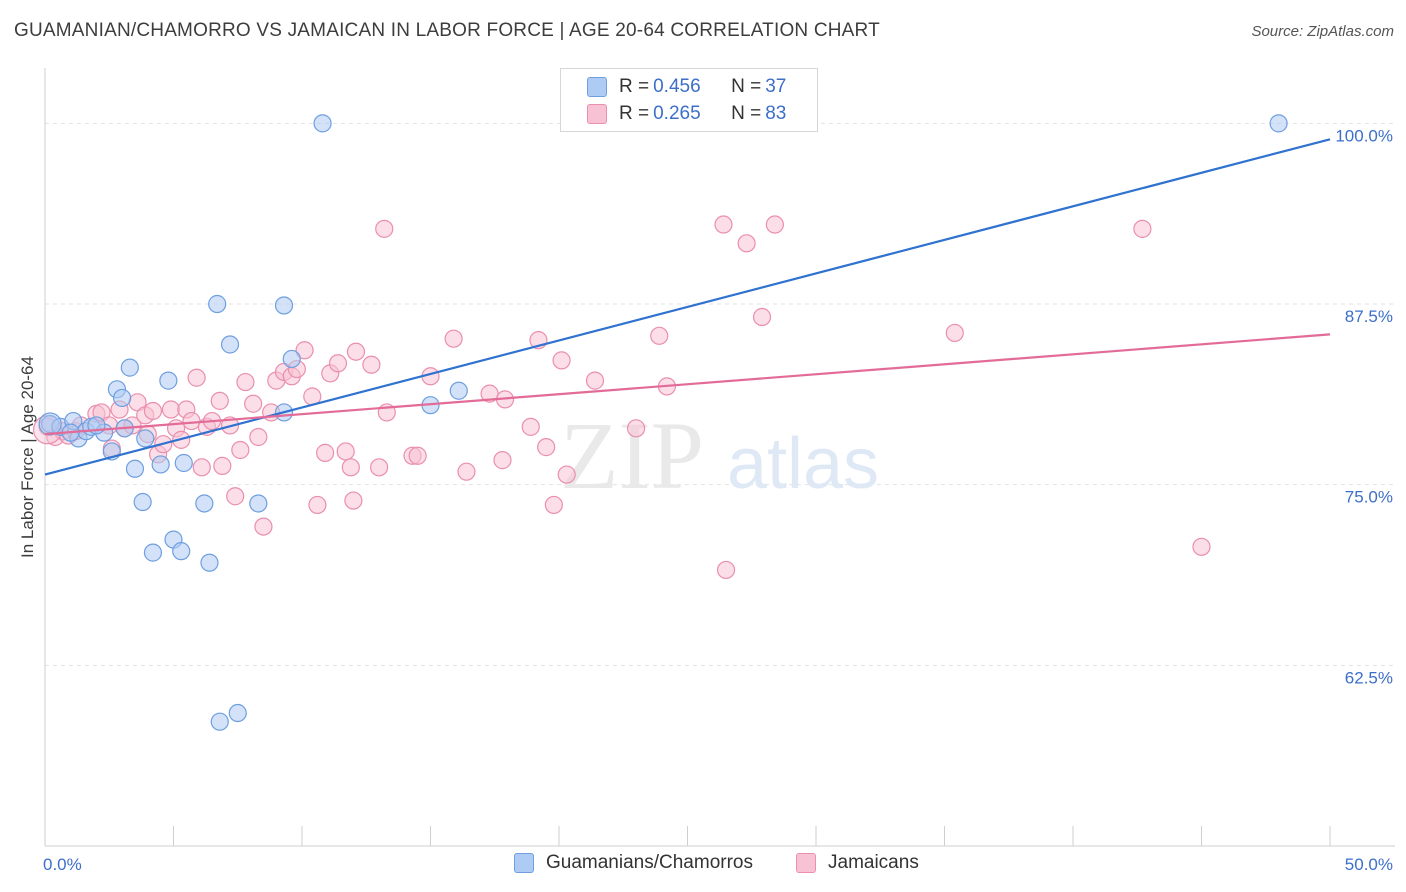 This screenshot has height=892, width=1406. What do you see at coordinates (677, 86) in the screenshot?
I see `legend-r-value: 0.456` at bounding box center [677, 86].